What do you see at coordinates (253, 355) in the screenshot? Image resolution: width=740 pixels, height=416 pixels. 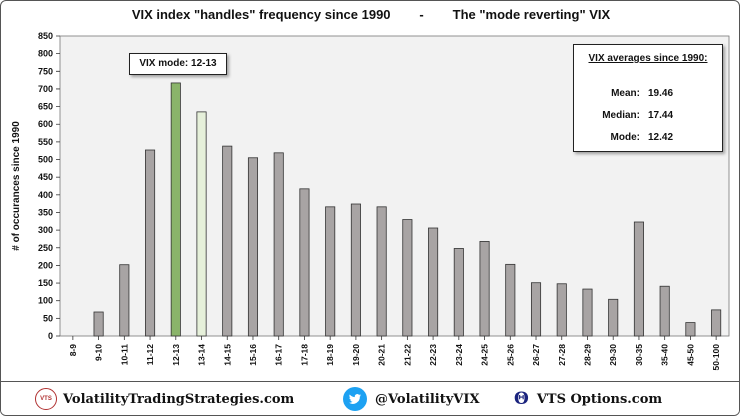 I see `x-tick-label: 15-16` at bounding box center [253, 355].